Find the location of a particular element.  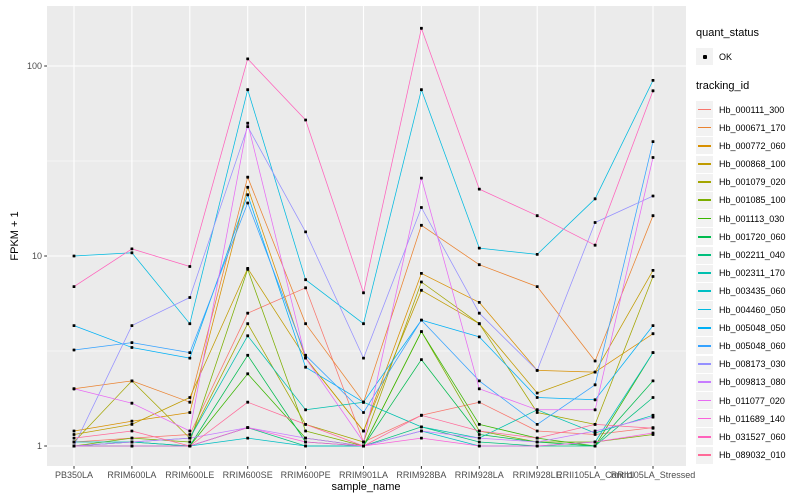

legend-item-label: Hb_000111_300 is located at coordinates (752, 109).